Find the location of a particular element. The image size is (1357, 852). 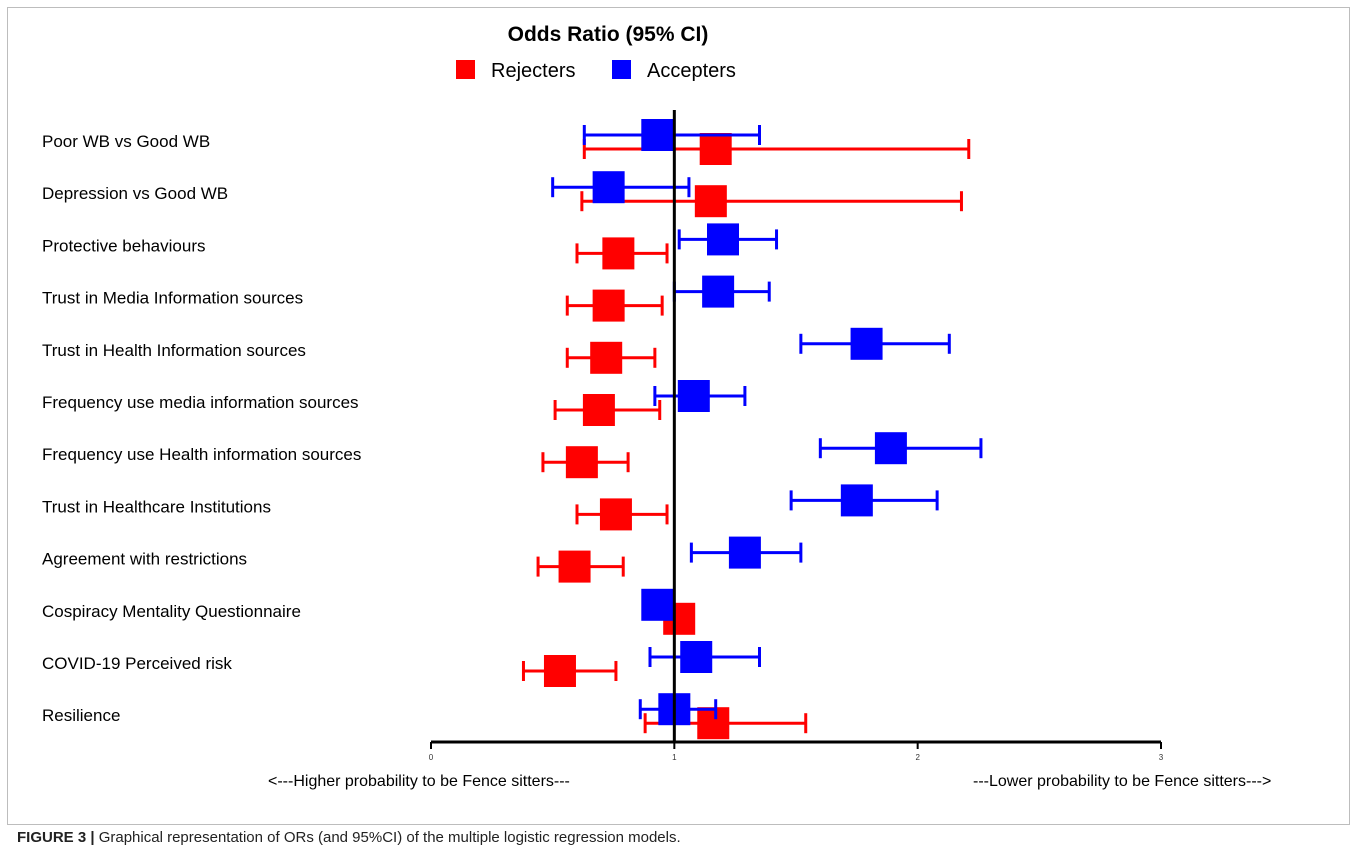

x-tick-label: 1 is located at coordinates (674, 757).